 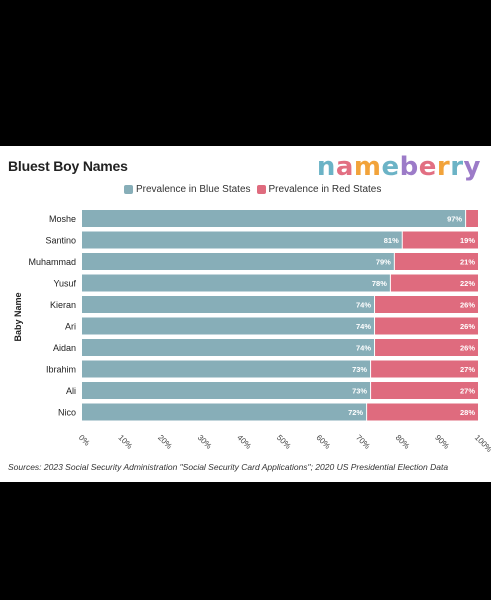 What do you see at coordinates (61, 370) in the screenshot?
I see `category-label: Ibrahim` at bounding box center [61, 370].